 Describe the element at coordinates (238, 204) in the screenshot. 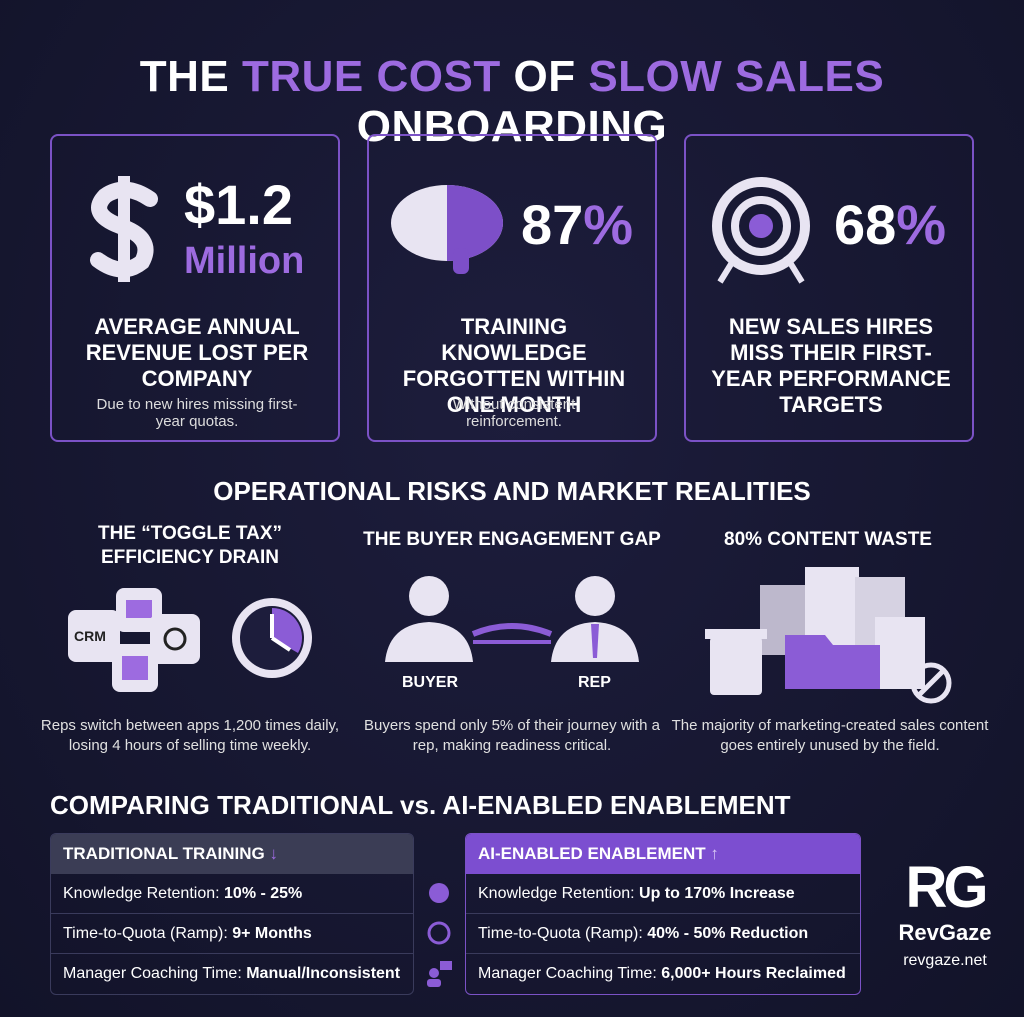

I see `stat-value: $1.2` at that location.